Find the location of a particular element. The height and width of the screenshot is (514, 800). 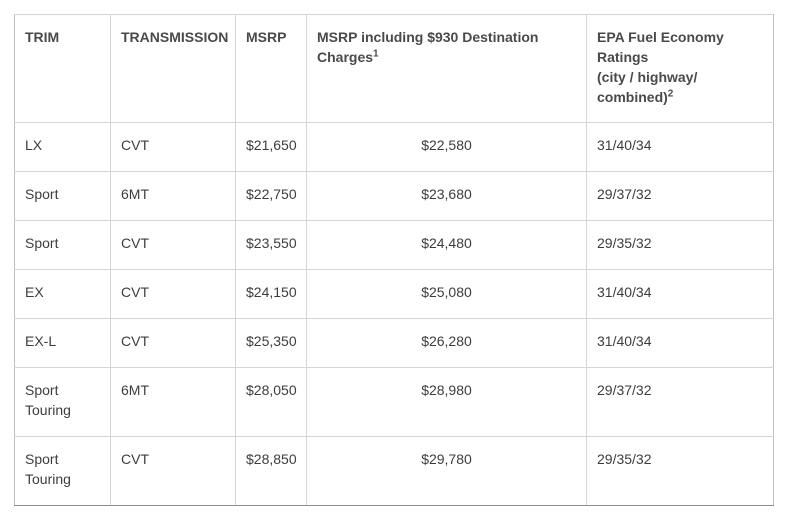

cell-msrp: $22,750 is located at coordinates (271, 196).